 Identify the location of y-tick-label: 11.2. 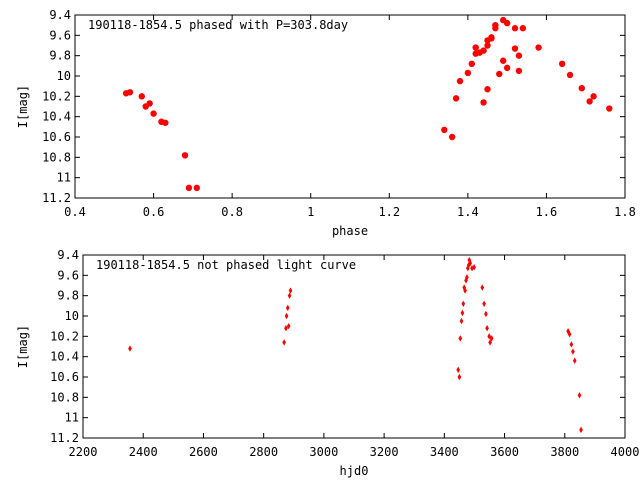
(56, 198).